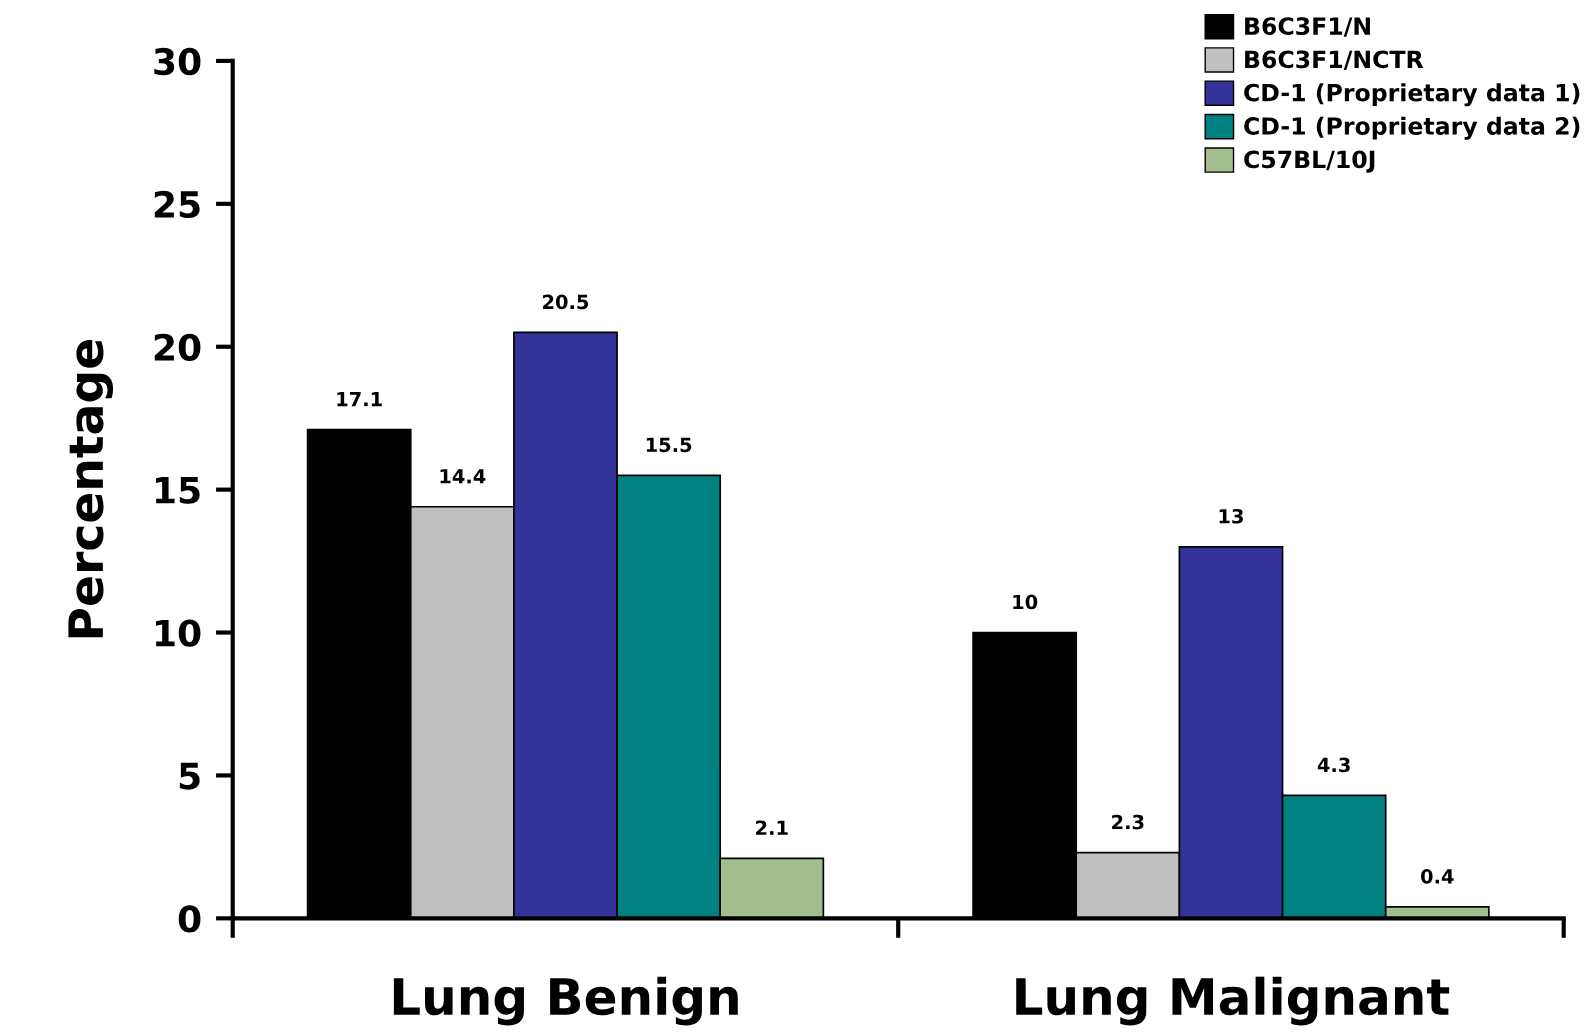 This screenshot has height=1033, width=1594. What do you see at coordinates (177, 490) in the screenshot?
I see `y-tick-label: 15` at bounding box center [177, 490].